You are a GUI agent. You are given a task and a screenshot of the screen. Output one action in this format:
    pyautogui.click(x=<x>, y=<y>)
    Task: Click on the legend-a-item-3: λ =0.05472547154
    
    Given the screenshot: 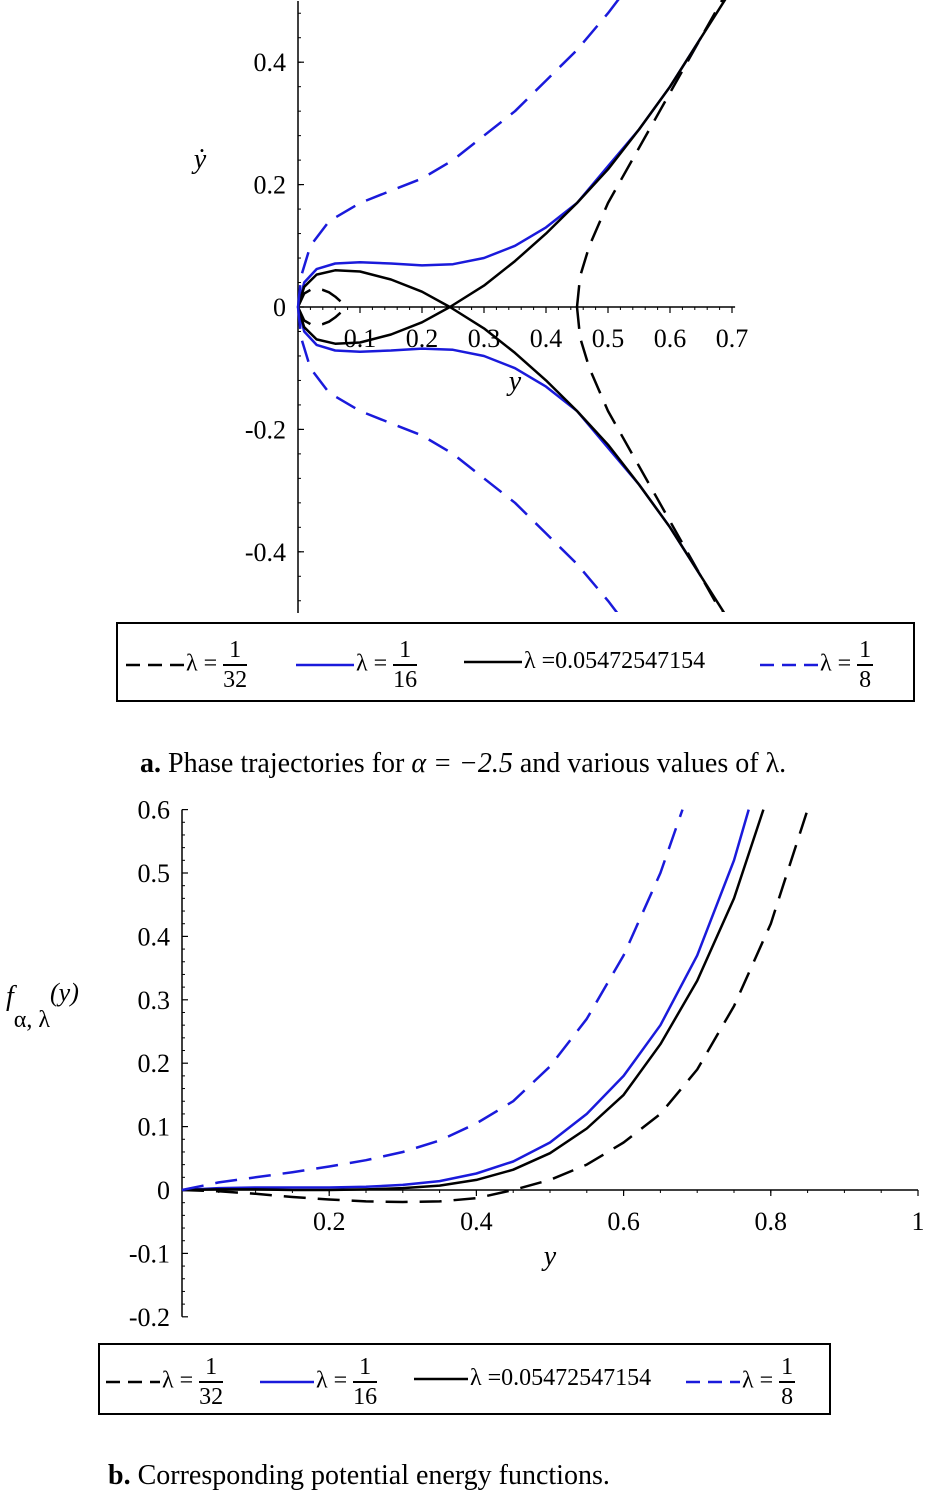 What is the action you would take?
    pyautogui.click(x=583, y=662)
    